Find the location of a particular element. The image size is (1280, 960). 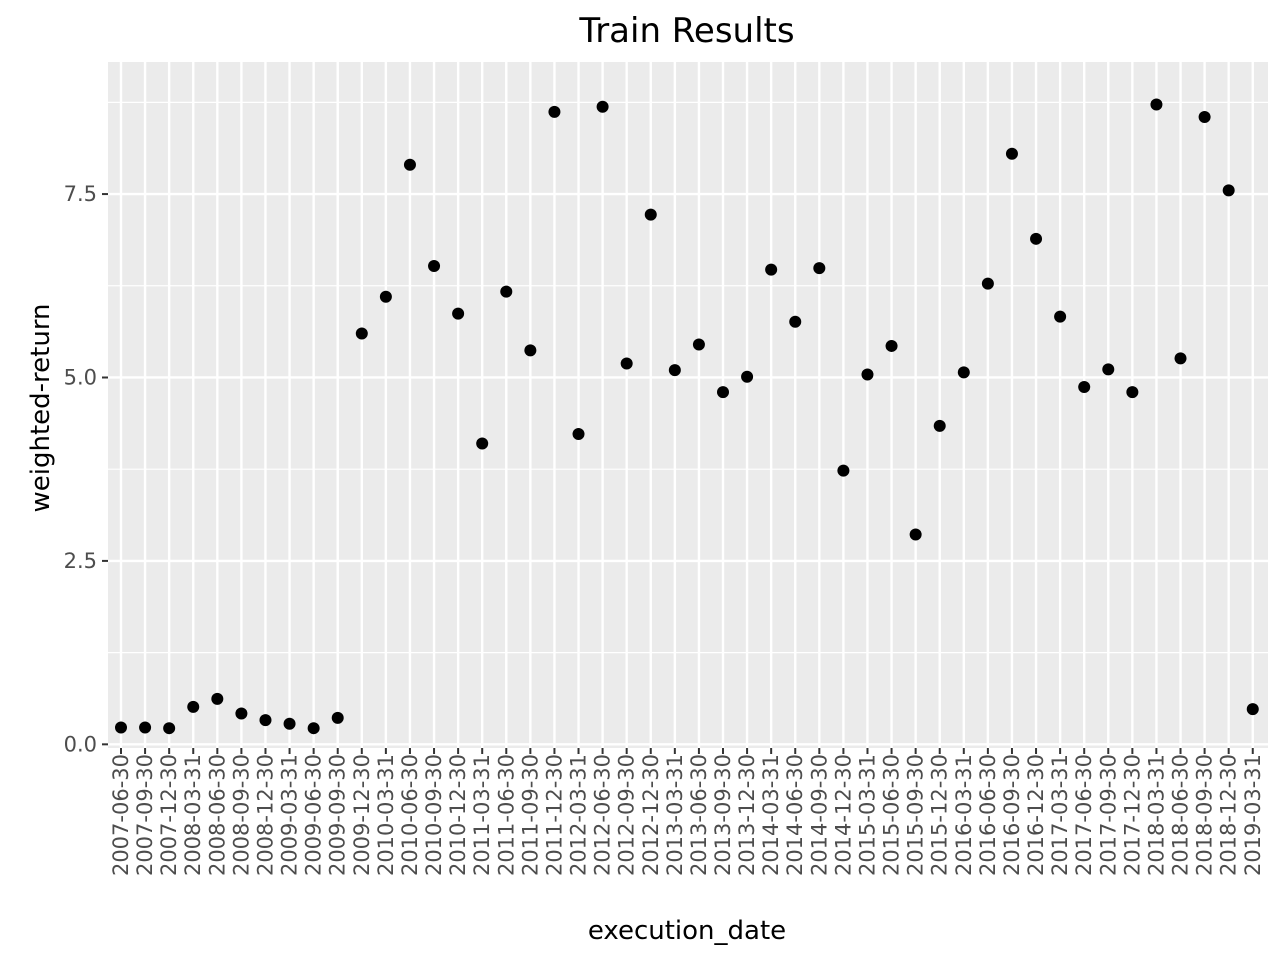

x-tick-label: 2010-03-31 is located at coordinates (386, 815).